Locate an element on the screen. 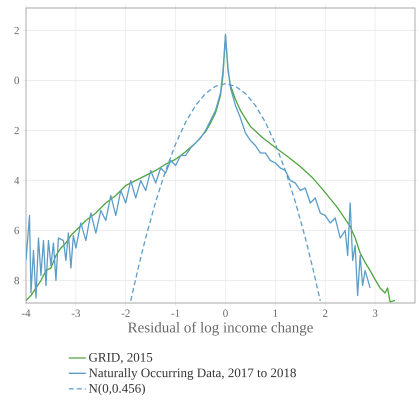  x-tick-label: -2 is located at coordinates (126, 313).